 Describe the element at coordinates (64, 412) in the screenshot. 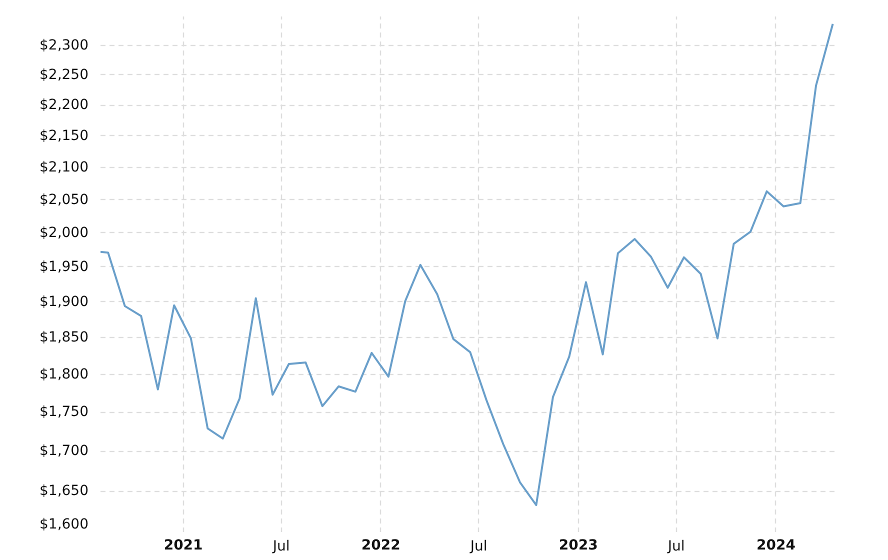

I see `y-tick-label: $1,750` at that location.